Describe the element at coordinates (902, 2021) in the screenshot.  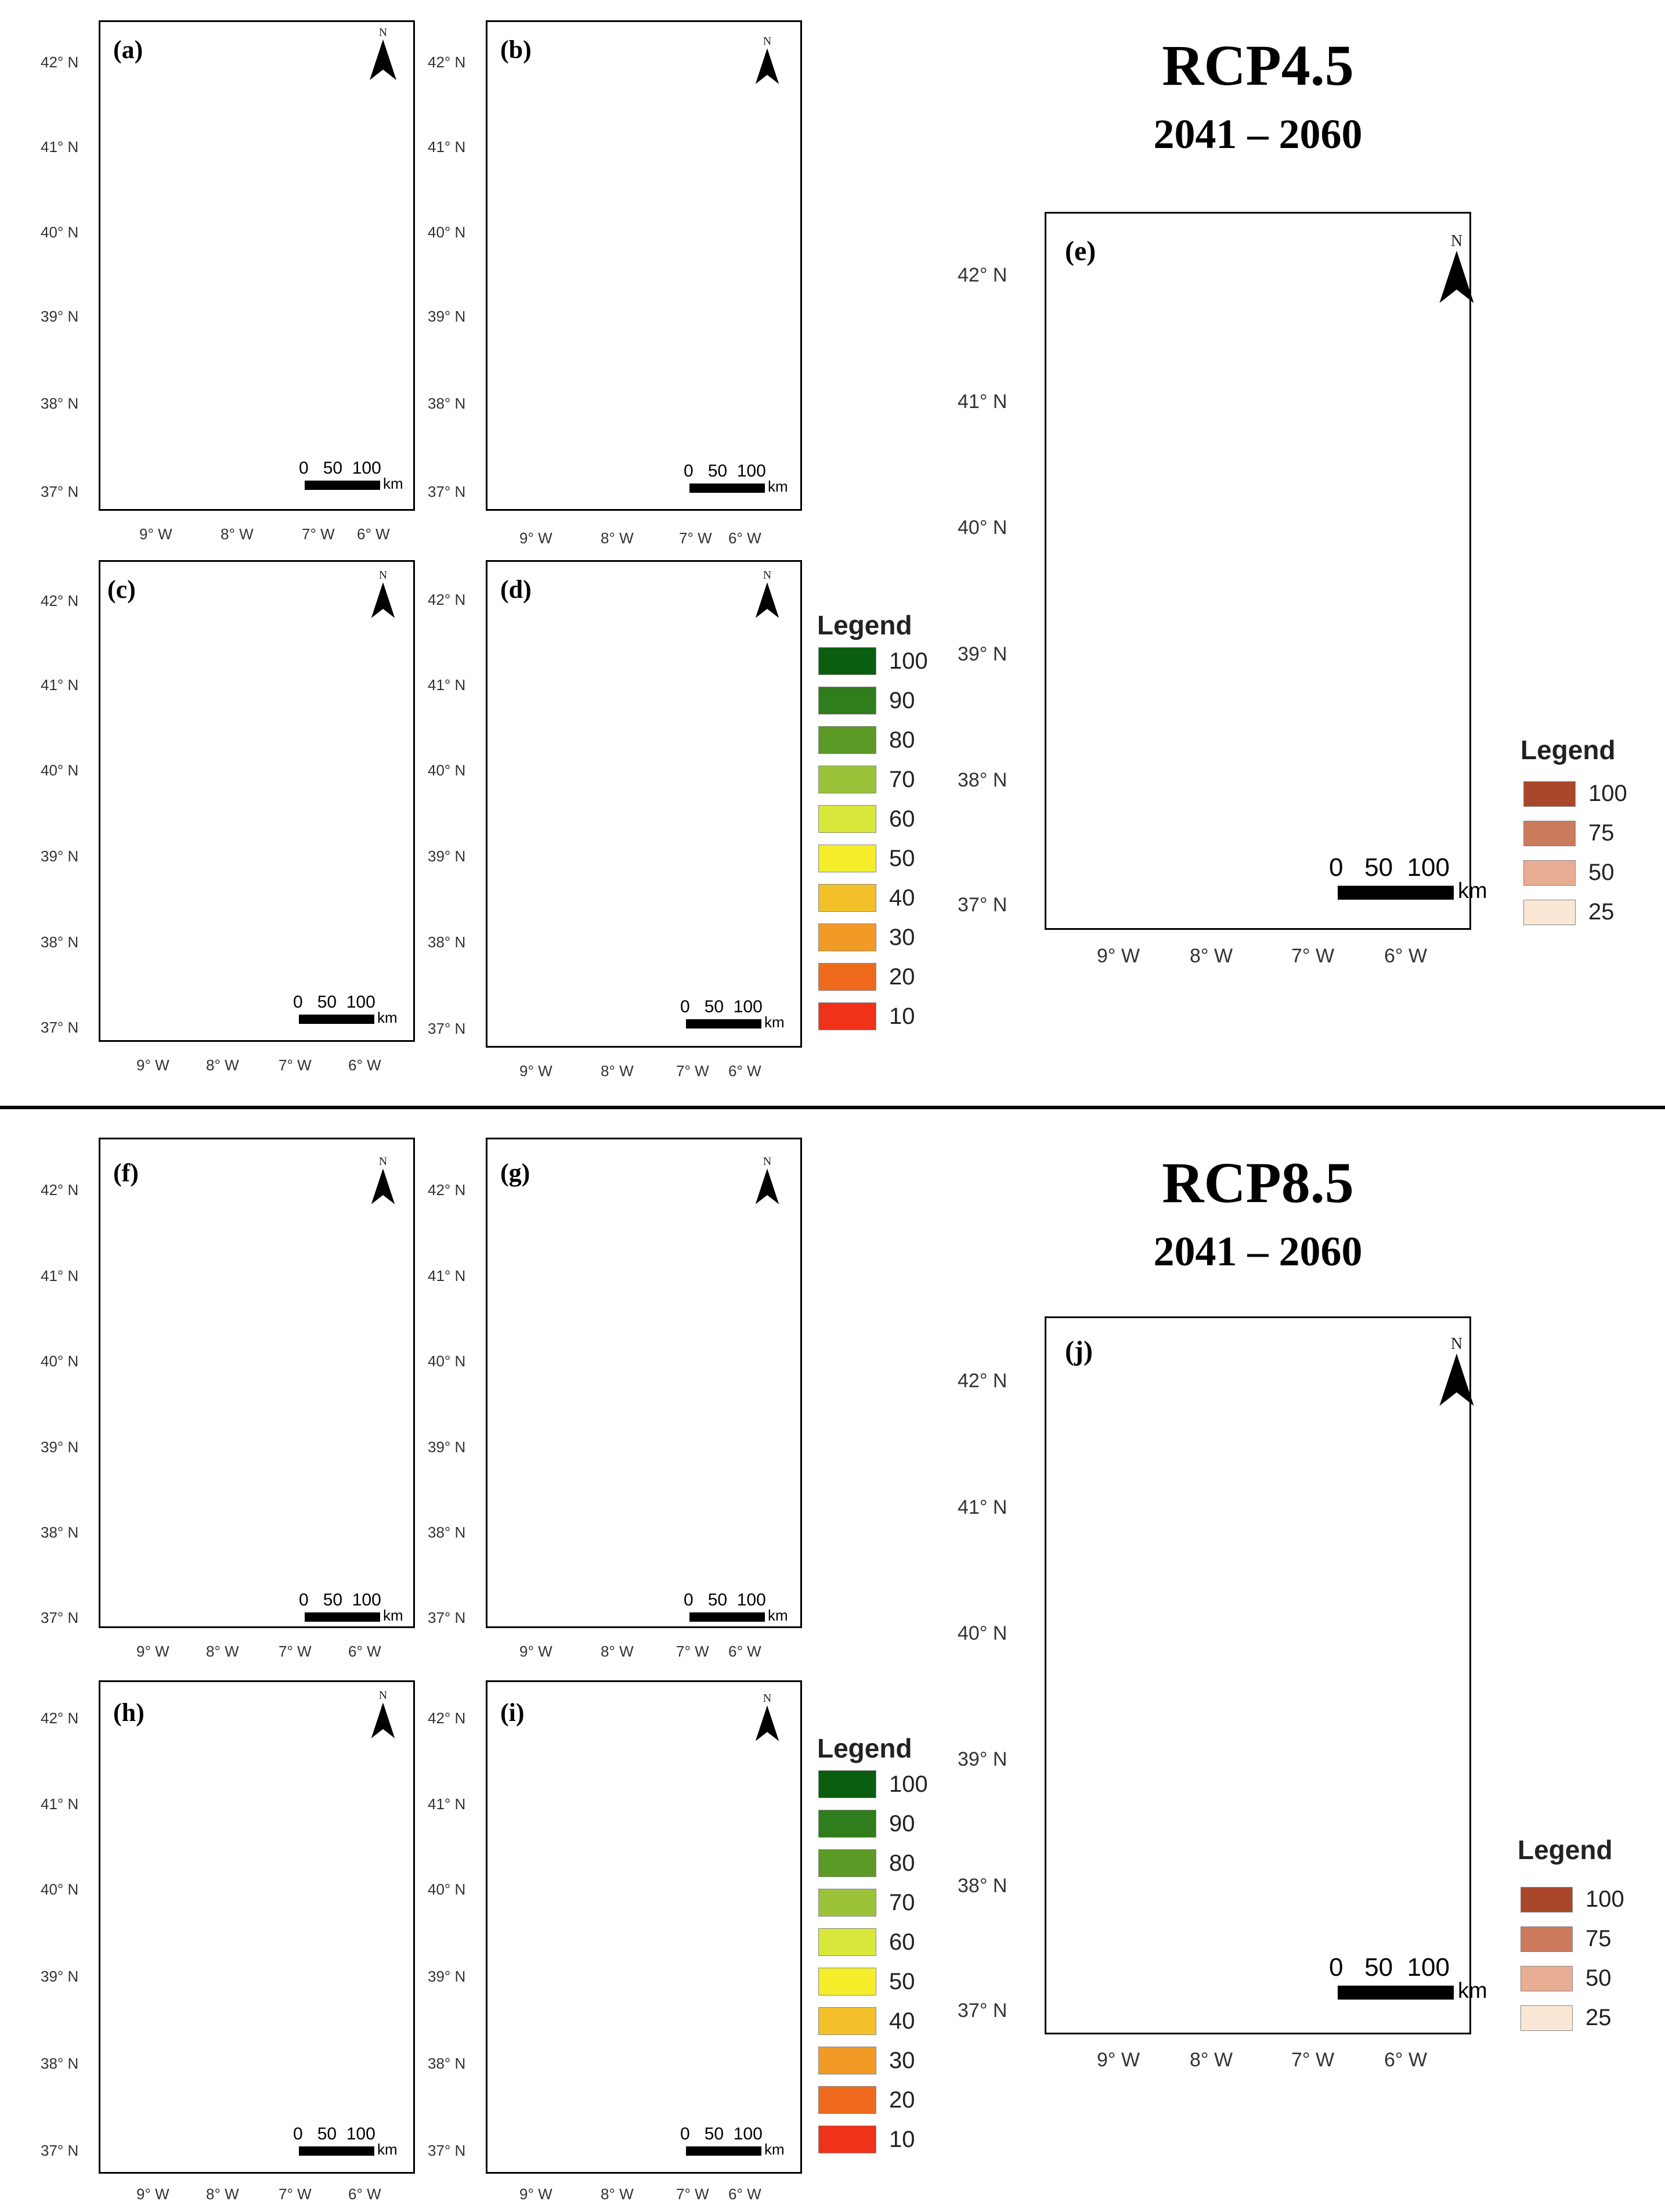
I see `legend-label: 40` at that location.